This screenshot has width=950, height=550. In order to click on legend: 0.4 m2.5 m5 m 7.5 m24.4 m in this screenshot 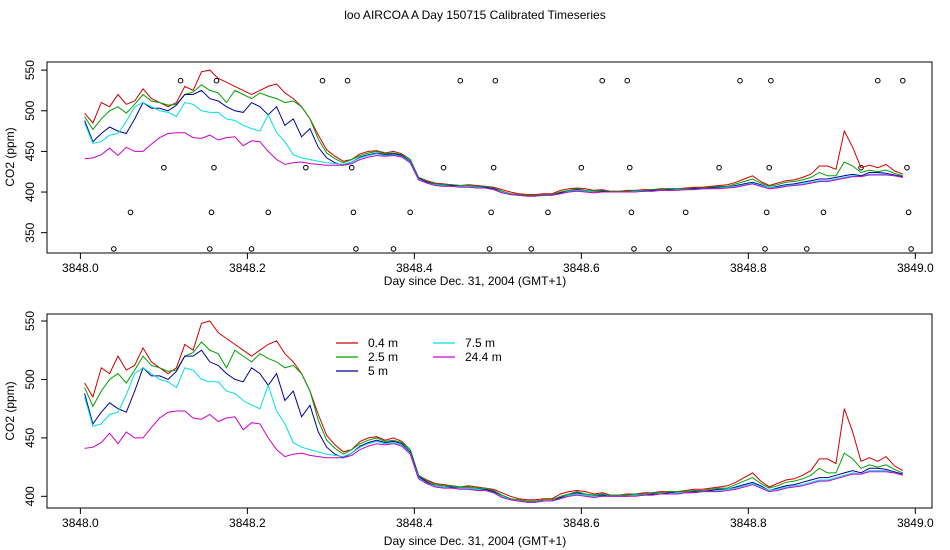, I will do `click(419, 357)`.